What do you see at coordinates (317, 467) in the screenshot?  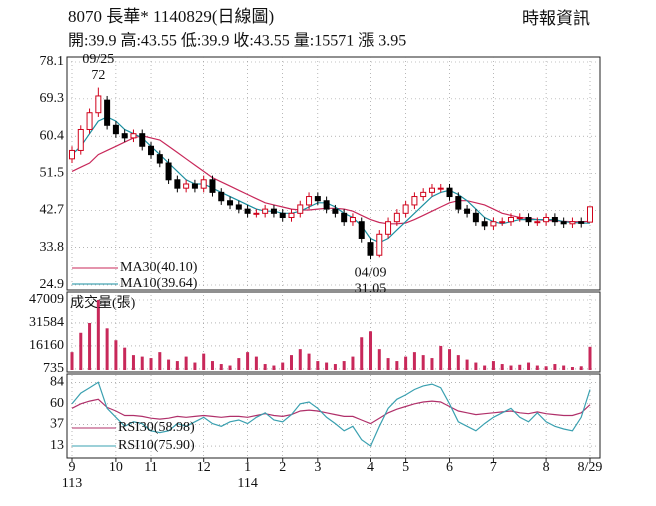 I see `x-tick-label: 3` at bounding box center [317, 467].